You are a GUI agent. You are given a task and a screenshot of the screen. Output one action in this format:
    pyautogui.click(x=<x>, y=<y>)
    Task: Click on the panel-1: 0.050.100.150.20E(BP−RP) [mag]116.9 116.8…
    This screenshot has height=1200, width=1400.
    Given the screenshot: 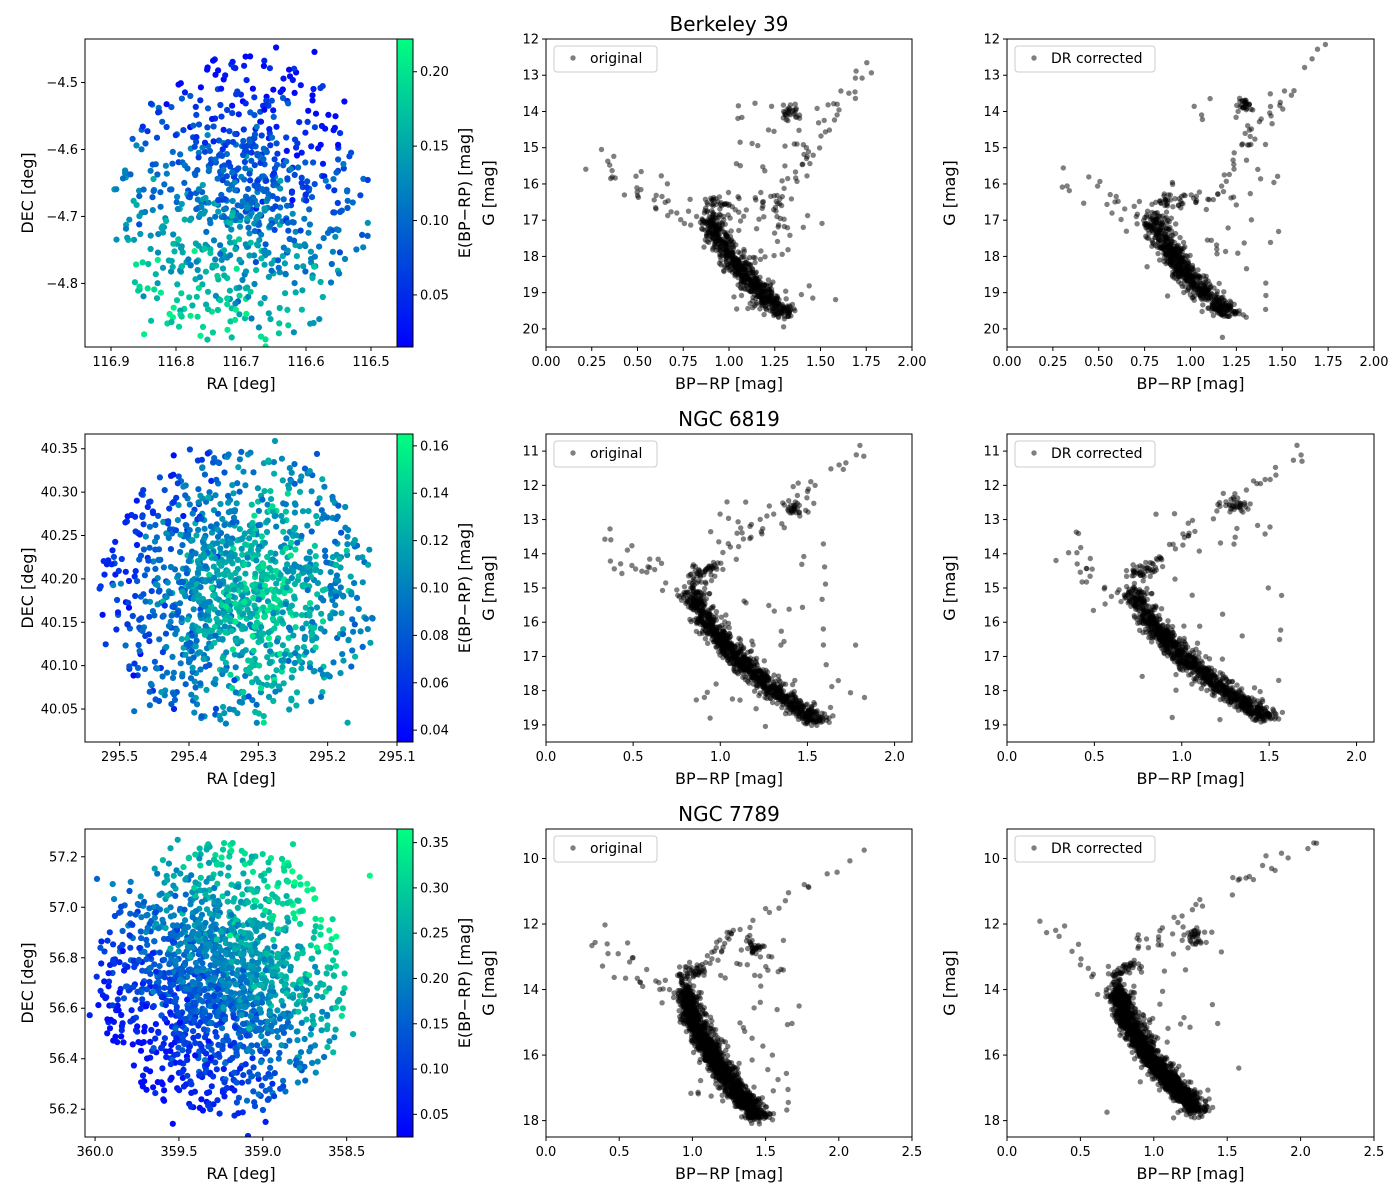 What is the action you would take?
    pyautogui.click(x=246, y=215)
    